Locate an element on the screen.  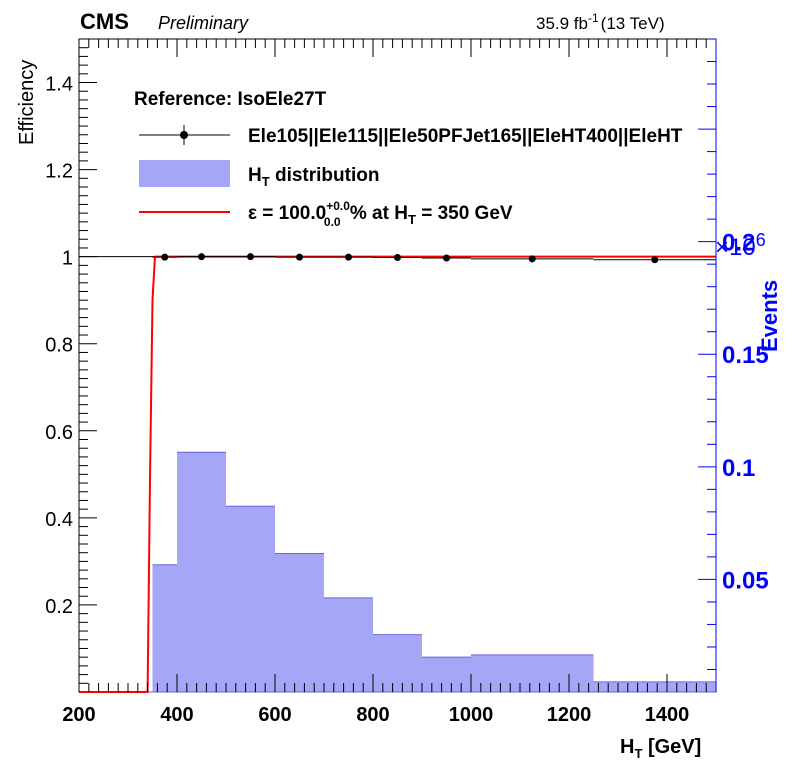
y-right-tick-label: 0.05 is located at coordinates (745, 580).